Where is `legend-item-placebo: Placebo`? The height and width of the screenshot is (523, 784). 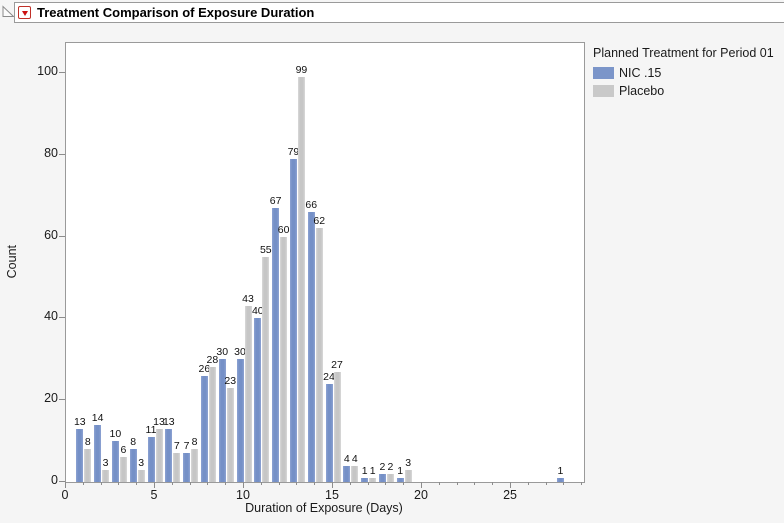
legend-item-placebo: Placebo is located at coordinates (687, 91).